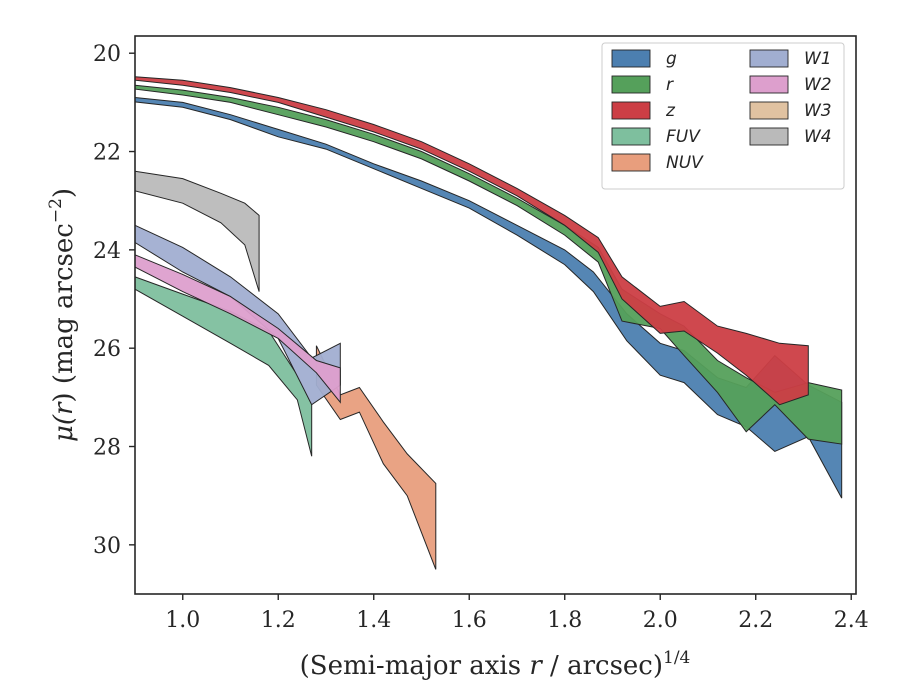  Describe the element at coordinates (564, 620) in the screenshot. I see `x-tick-label: 1.8` at that location.